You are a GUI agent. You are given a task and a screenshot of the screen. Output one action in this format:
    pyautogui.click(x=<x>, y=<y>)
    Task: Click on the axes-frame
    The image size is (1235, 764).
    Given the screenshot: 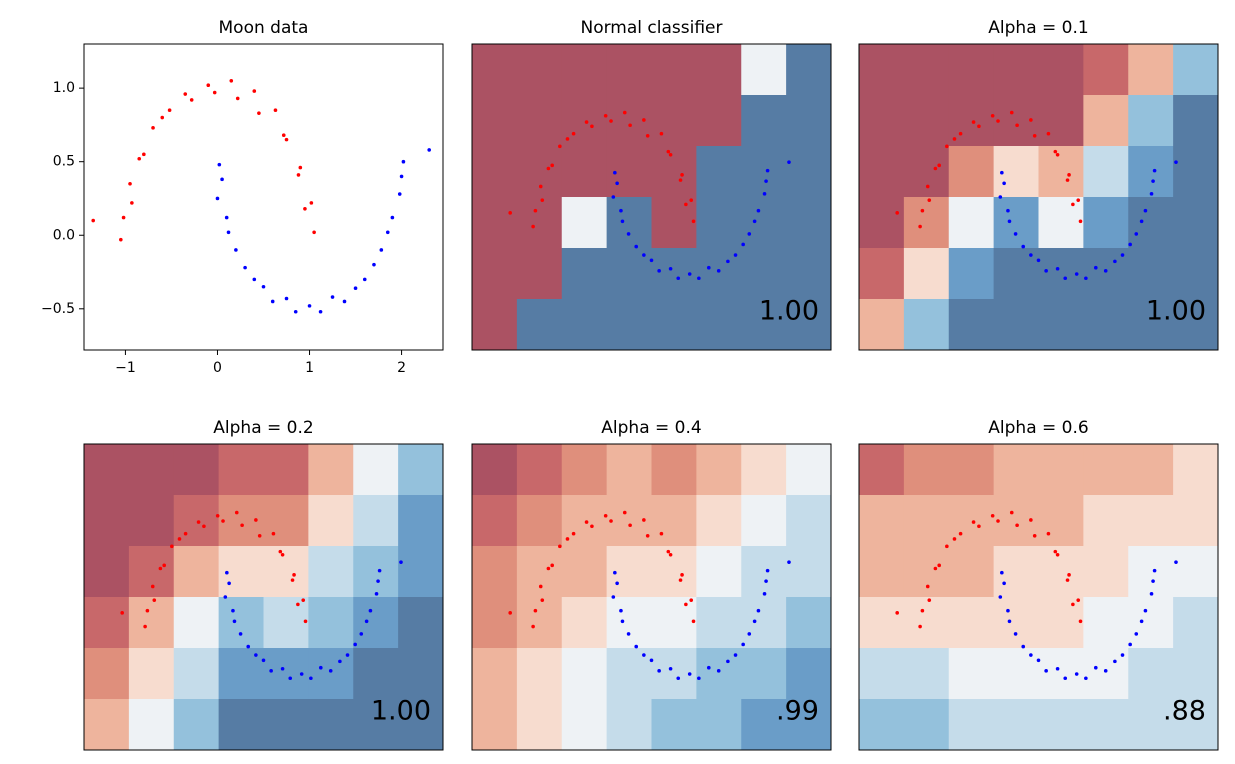 What is the action you would take?
    pyautogui.click(x=651, y=197)
    